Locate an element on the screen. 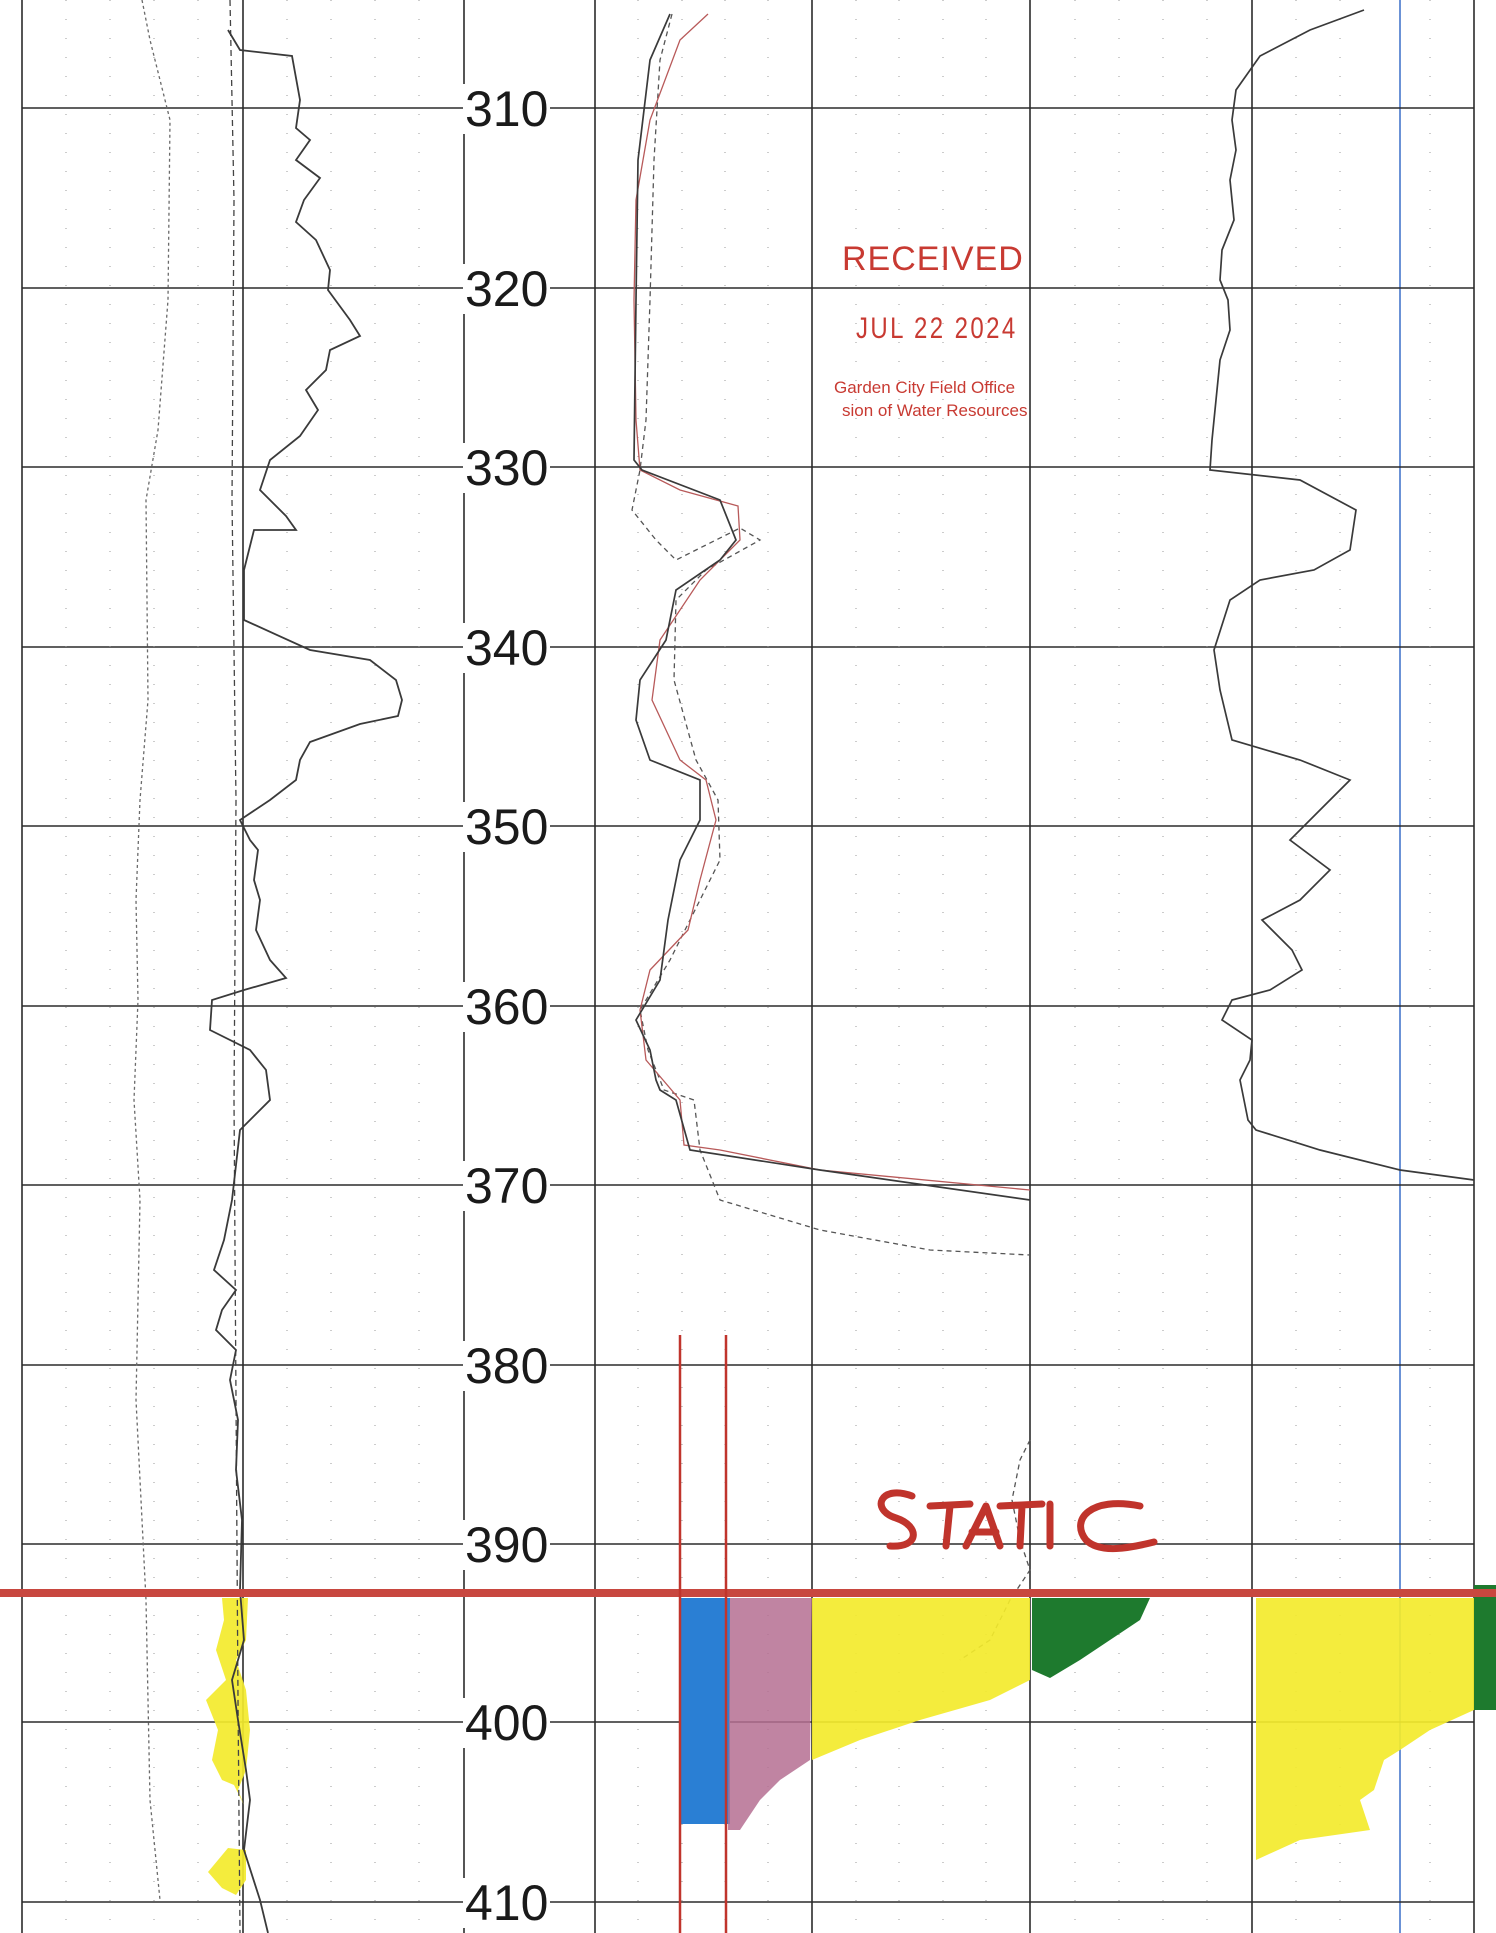 This screenshot has width=1496, height=1933. depth-label-330: 330 is located at coordinates (507, 468).